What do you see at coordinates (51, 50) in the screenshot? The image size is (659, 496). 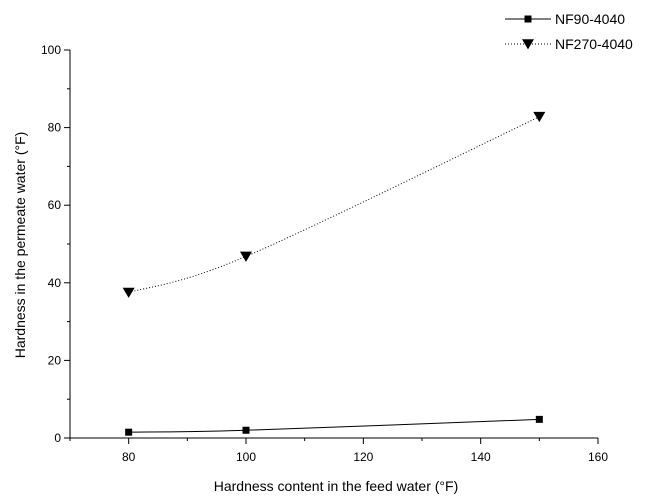 I see `y-tick-label: 100` at bounding box center [51, 50].